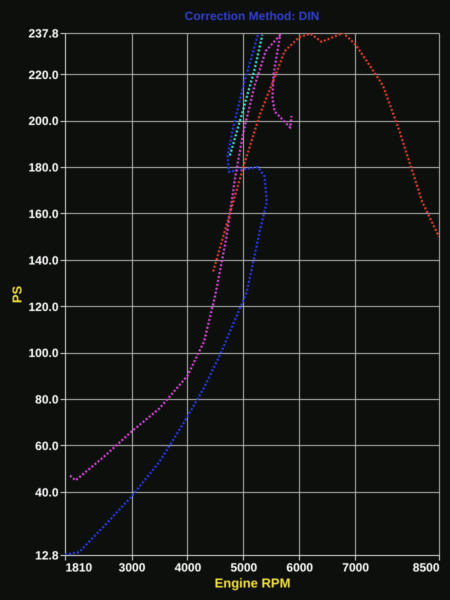 The width and height of the screenshot is (450, 600). What do you see at coordinates (79, 567) in the screenshot?
I see `x-tick-label: 1810` at bounding box center [79, 567].